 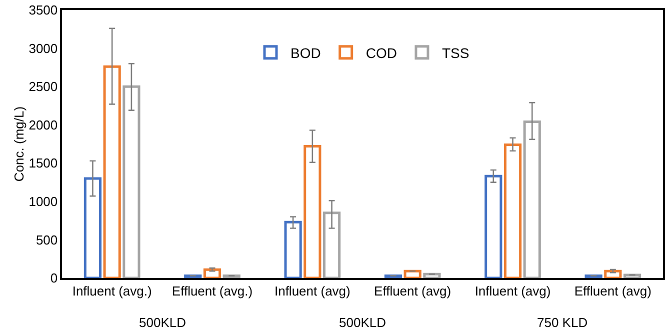 I want to click on y-tick-label: 1500, so click(x=43, y=163).